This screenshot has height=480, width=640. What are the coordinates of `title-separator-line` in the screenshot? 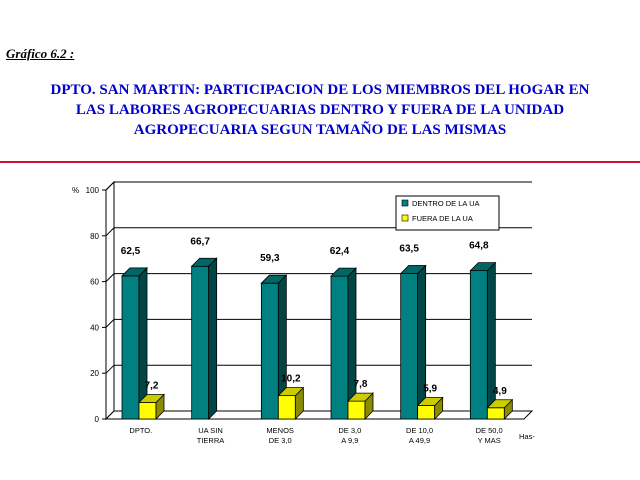 It's located at (320, 162).